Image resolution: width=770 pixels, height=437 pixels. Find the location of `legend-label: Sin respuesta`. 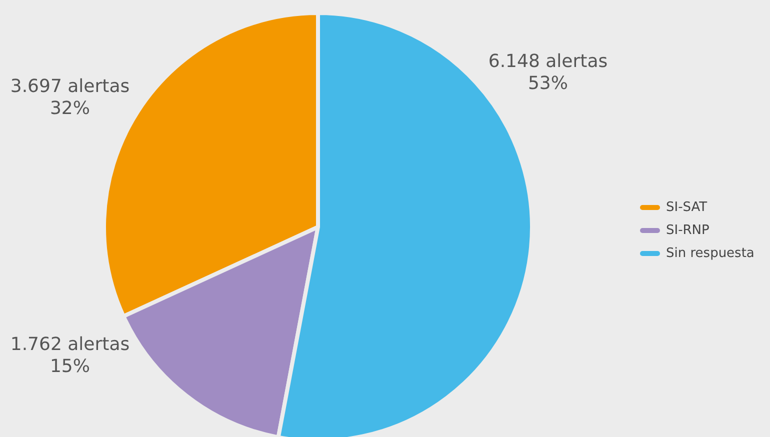

legend-label: Sin respuesta is located at coordinates (710, 253).